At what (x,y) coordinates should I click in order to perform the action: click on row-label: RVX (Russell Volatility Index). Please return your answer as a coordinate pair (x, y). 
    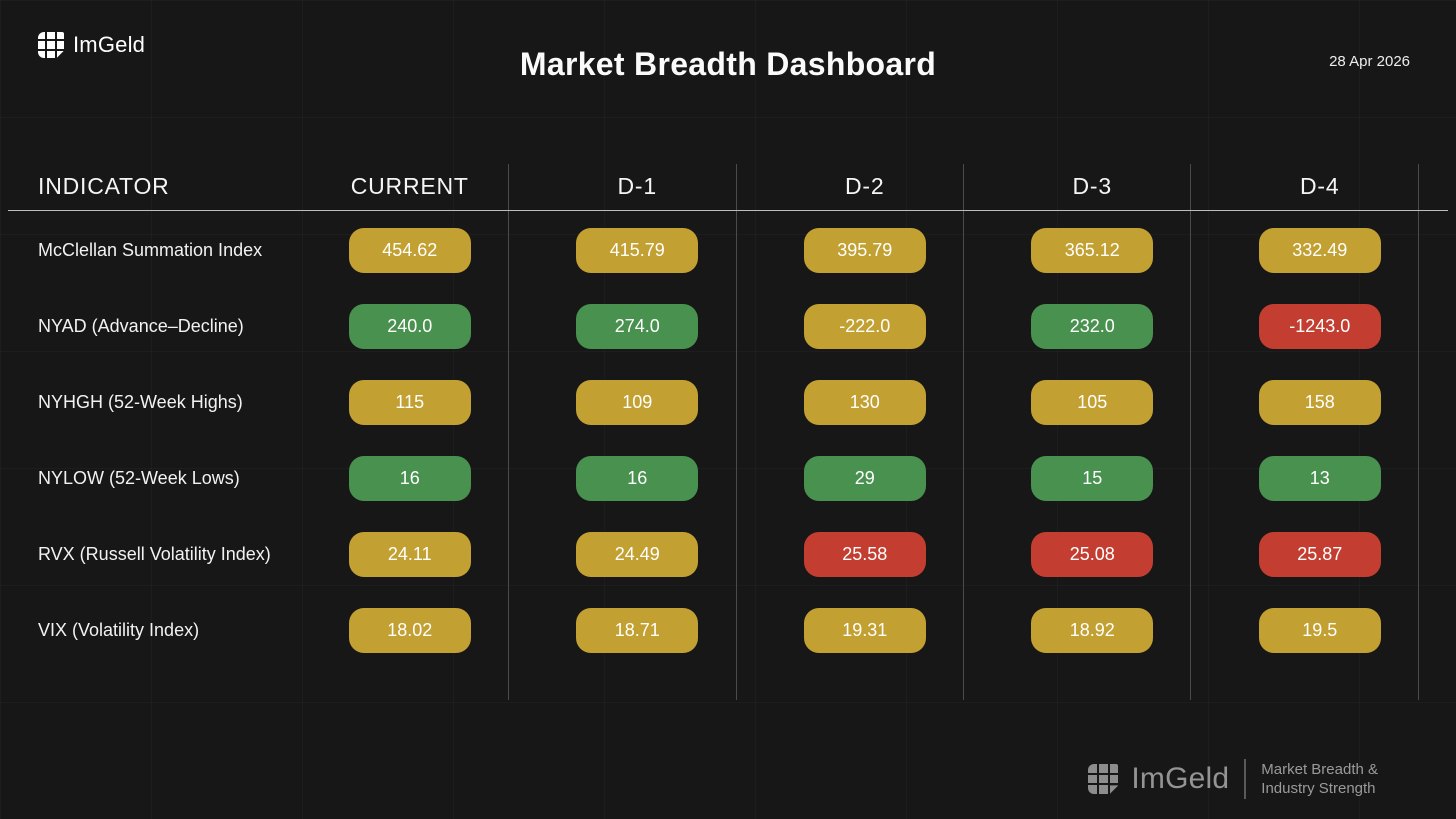
    Looking at the image, I should click on (154, 553).